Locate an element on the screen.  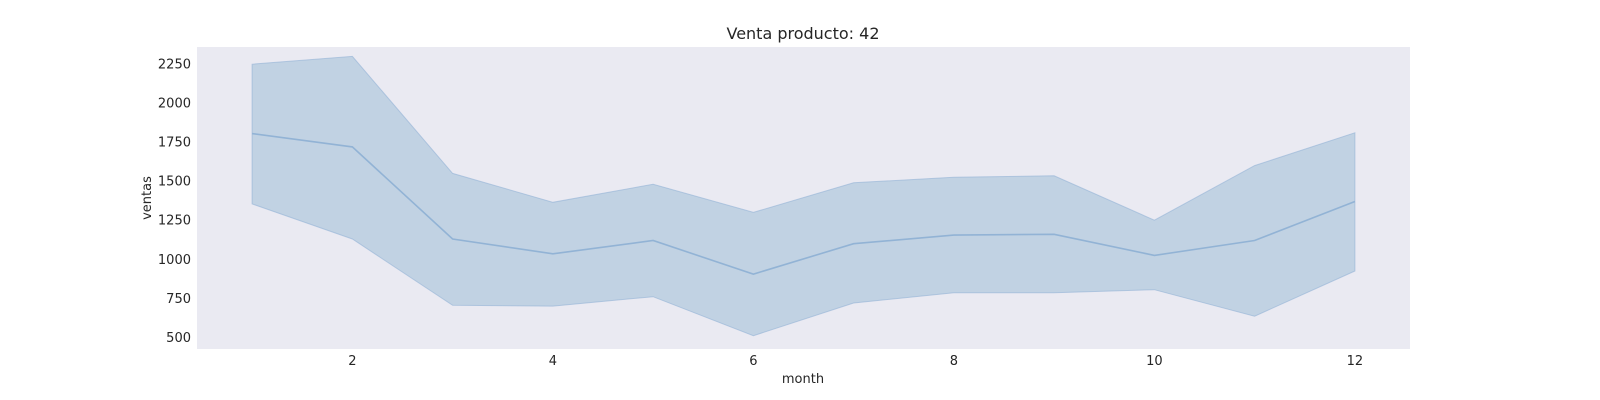
chart-title: Venta producto: 42 is located at coordinates (802, 33).